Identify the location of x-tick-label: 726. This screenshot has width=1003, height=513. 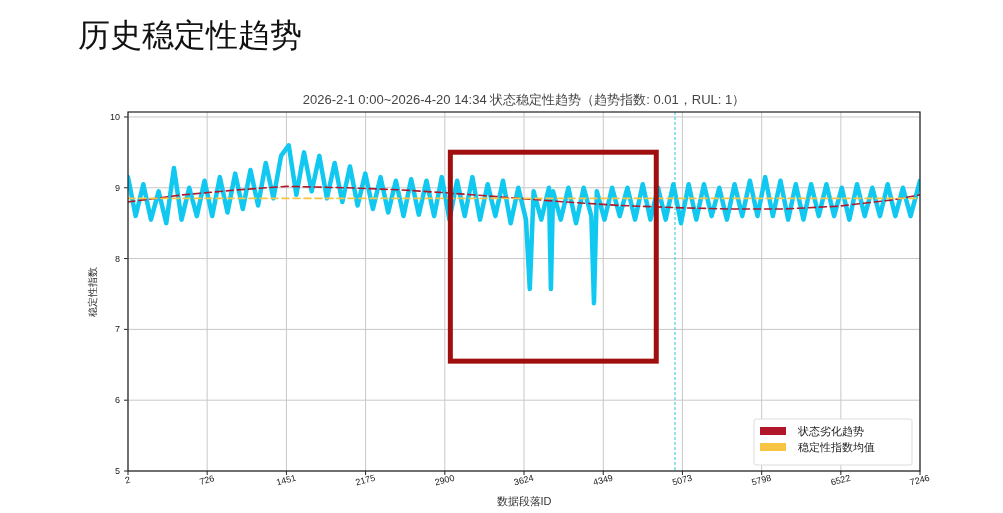
(207, 480).